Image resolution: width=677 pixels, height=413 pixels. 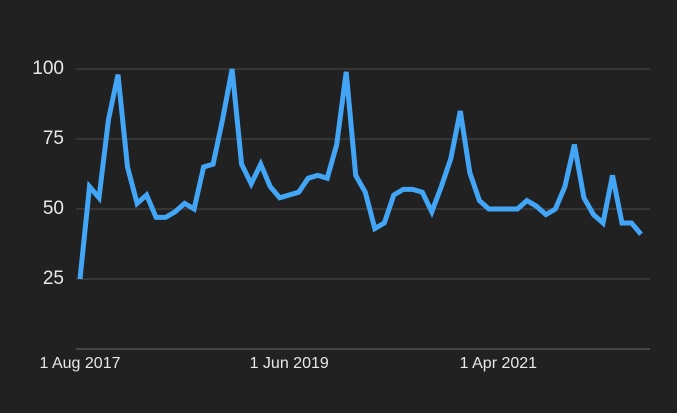 I want to click on y-tick-label: 50, so click(x=53, y=208).